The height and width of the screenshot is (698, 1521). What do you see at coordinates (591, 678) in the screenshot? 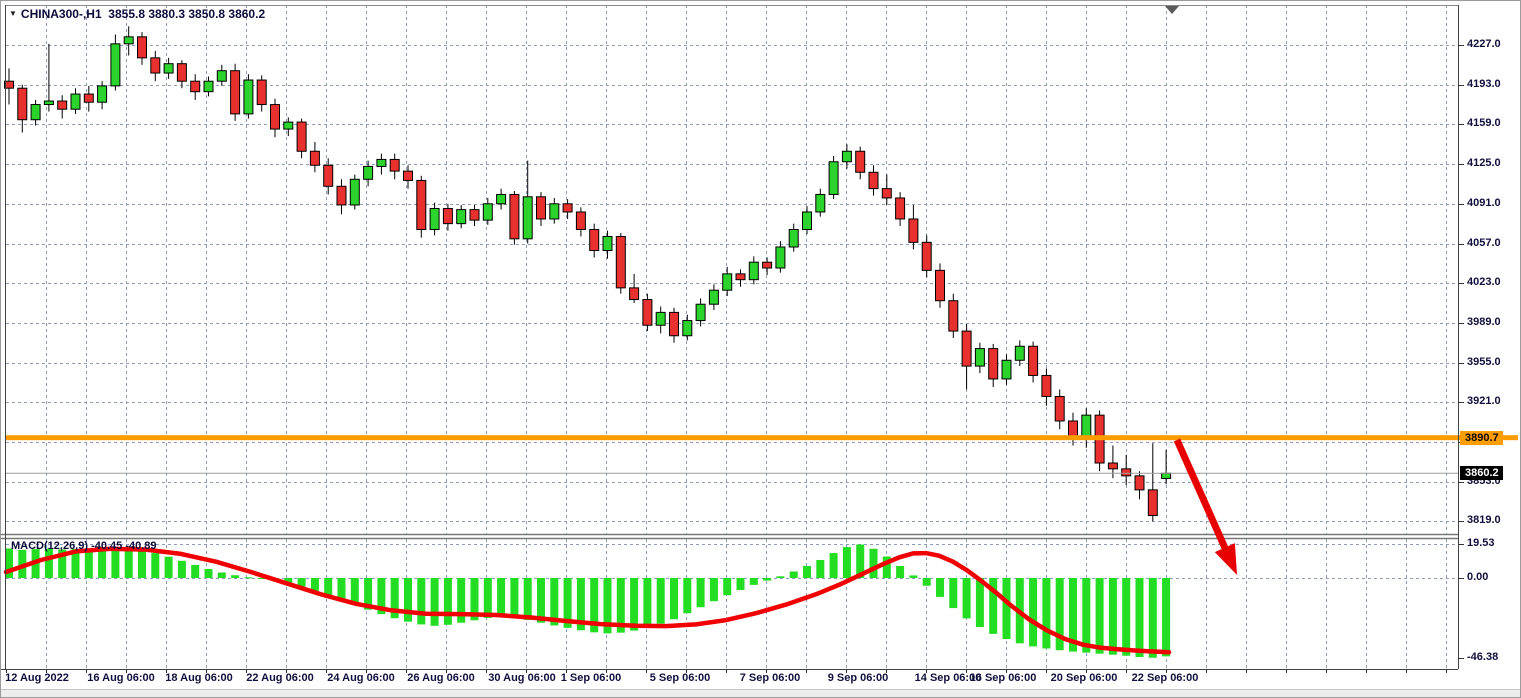
I see `time-tick-label: 1 Sep 06:00` at bounding box center [591, 678].